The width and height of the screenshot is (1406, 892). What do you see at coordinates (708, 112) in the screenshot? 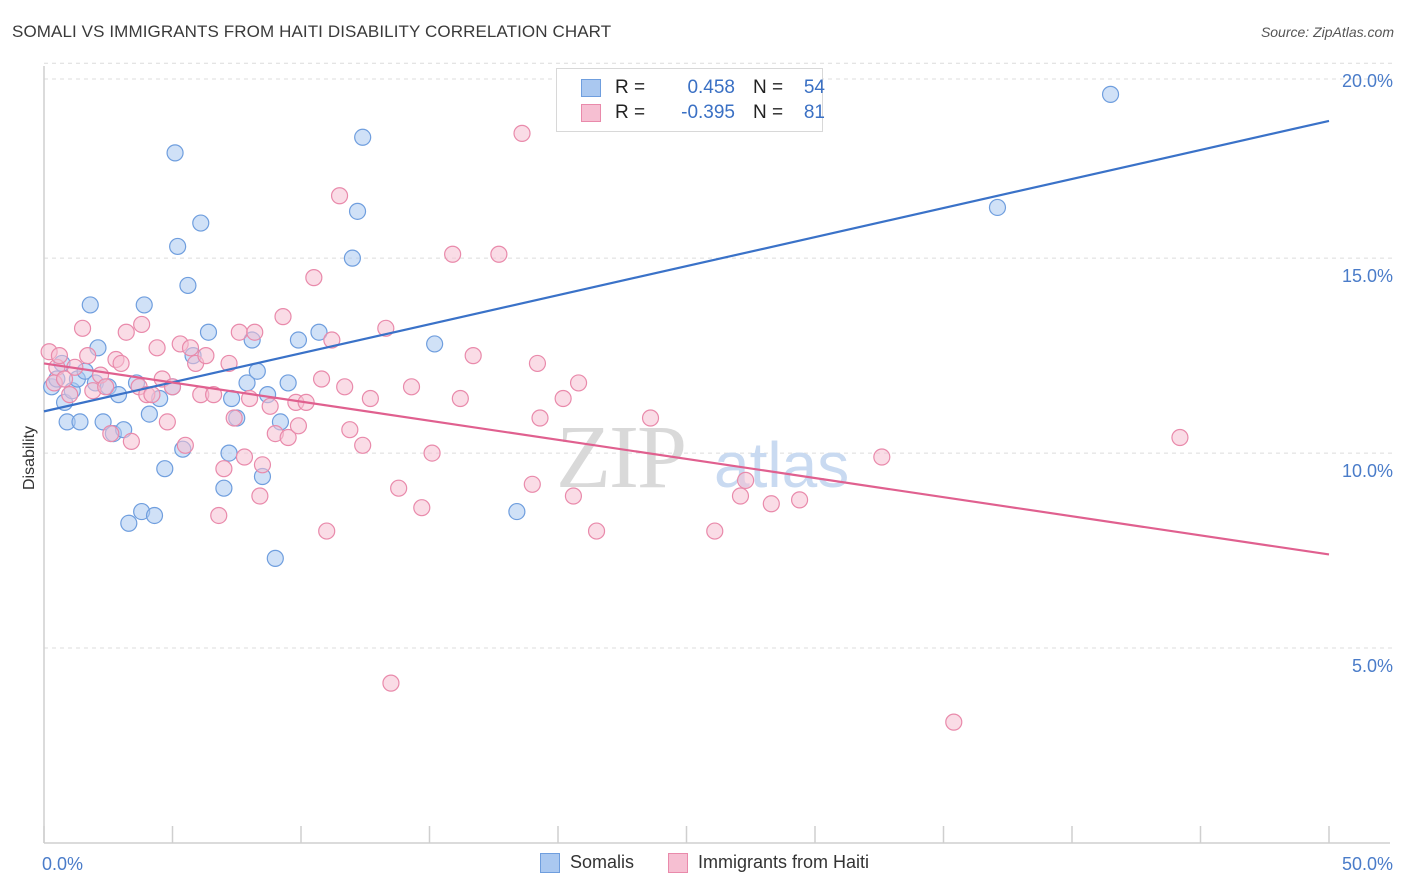
I see `legend-r-value: -0.395` at bounding box center [708, 112].